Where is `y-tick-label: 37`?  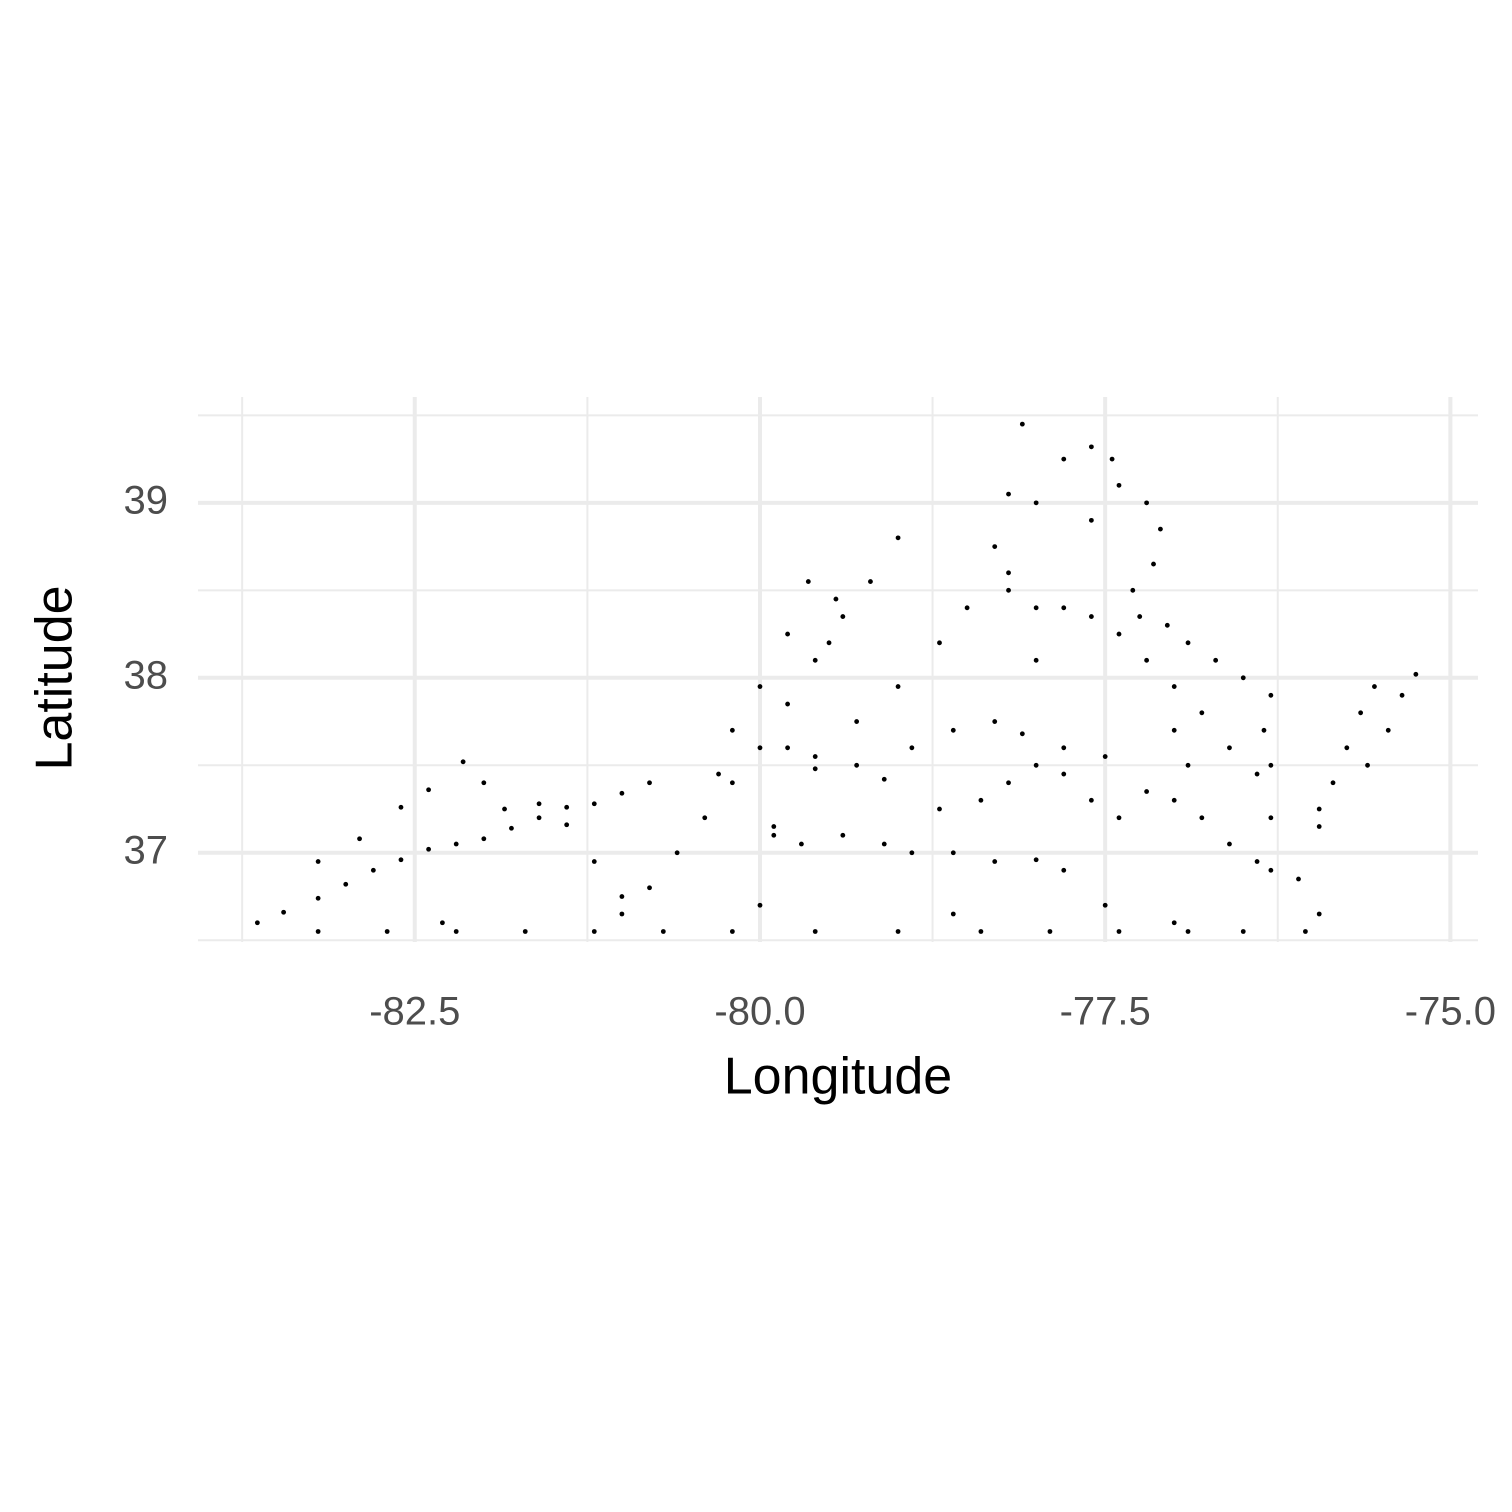 y-tick-label: 37 is located at coordinates (146, 850).